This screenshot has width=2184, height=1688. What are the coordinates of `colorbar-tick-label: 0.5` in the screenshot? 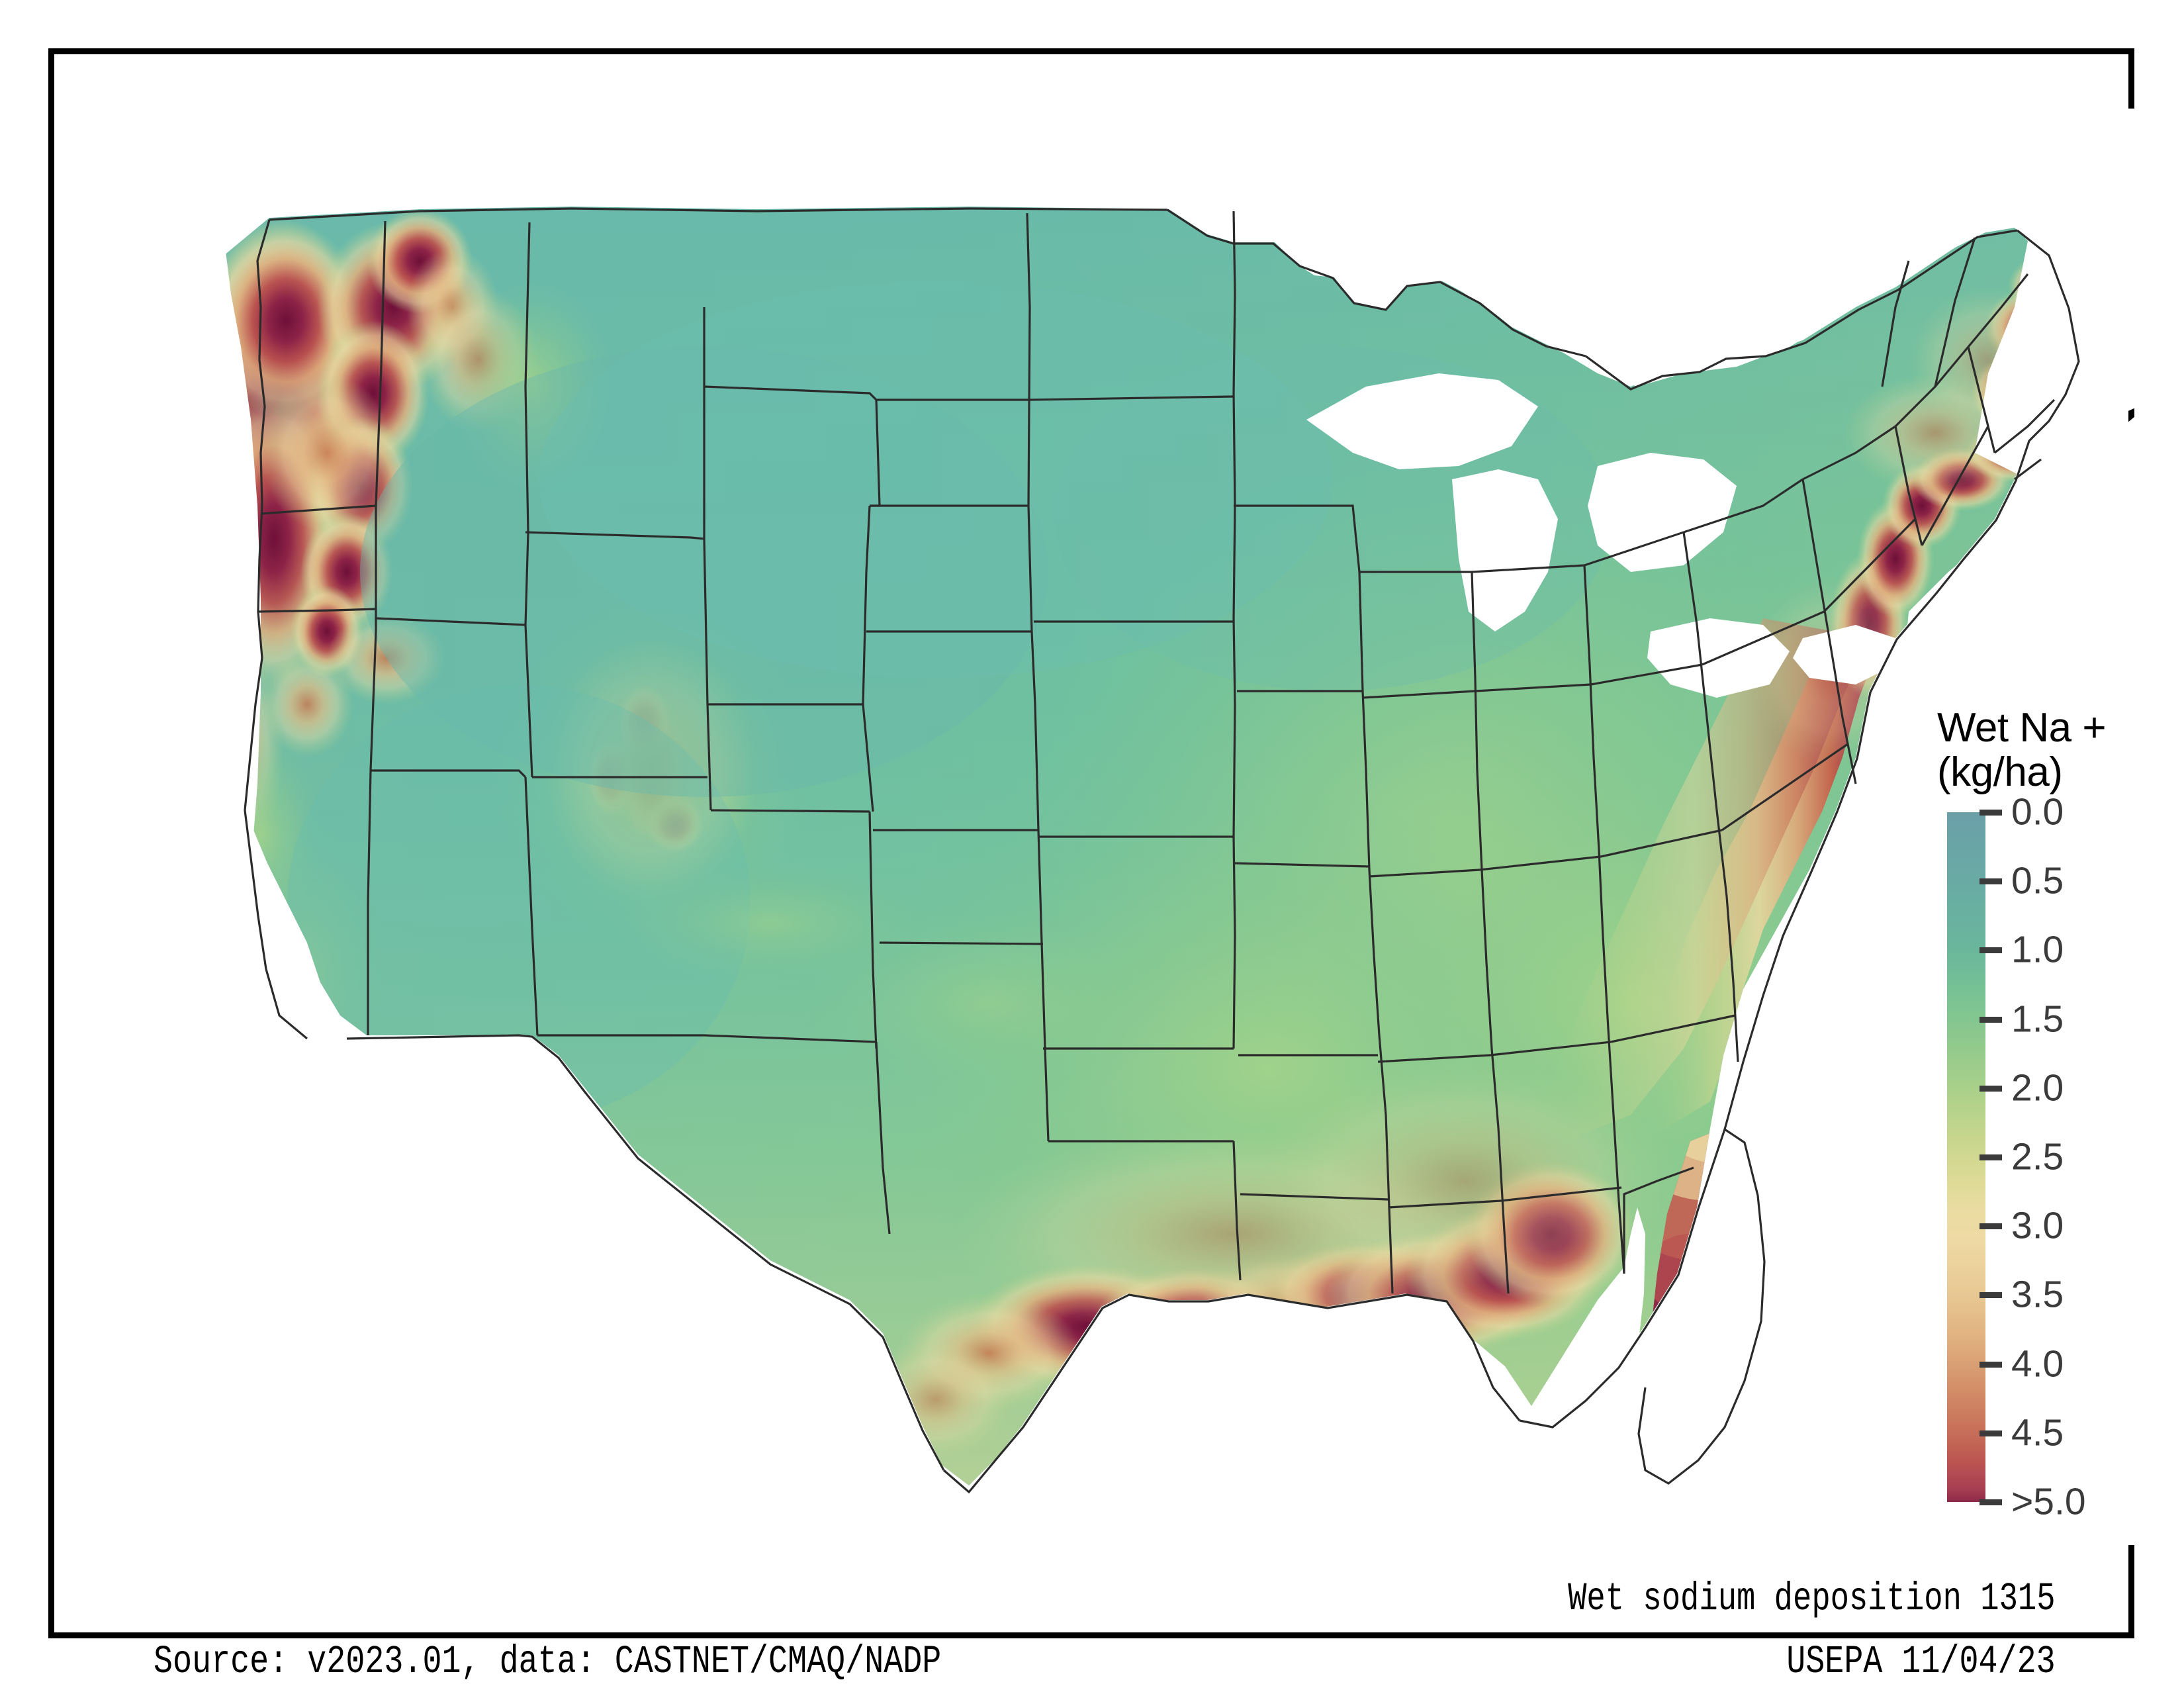 It's located at (2037, 880).